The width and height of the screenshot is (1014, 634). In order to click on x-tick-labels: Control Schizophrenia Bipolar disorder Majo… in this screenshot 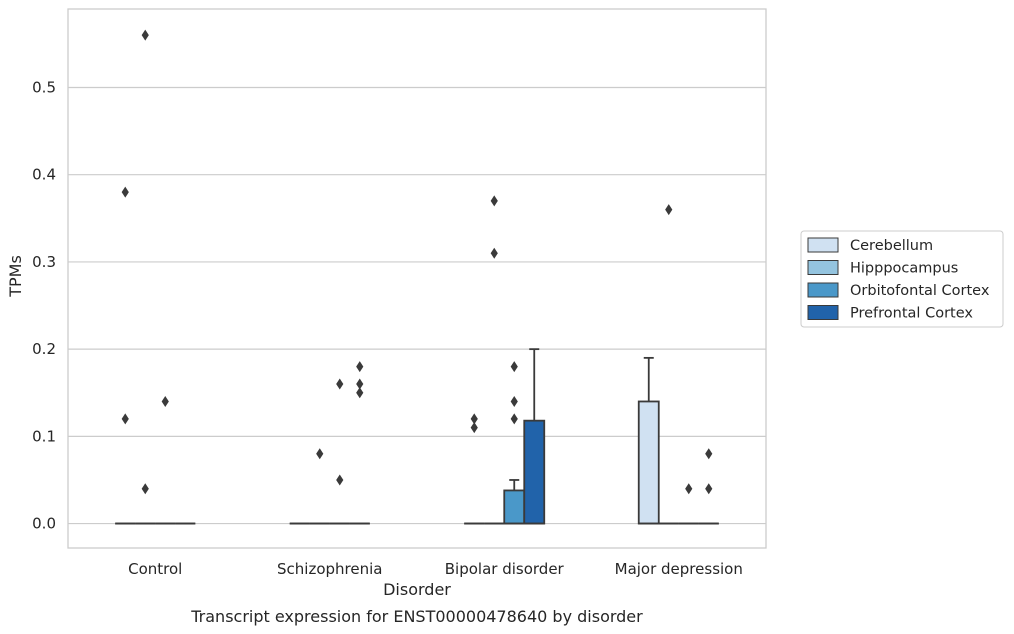, I will do `click(435, 569)`.